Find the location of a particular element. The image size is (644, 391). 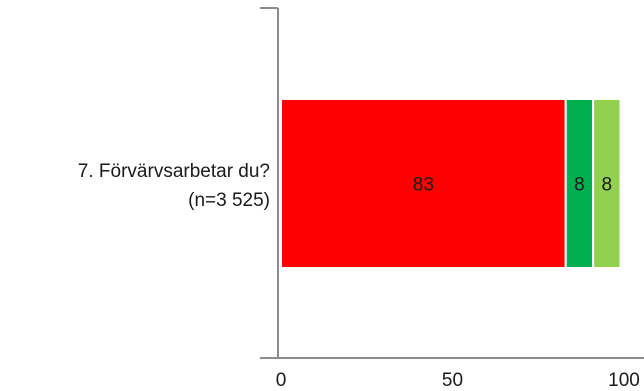

category-label-question: 7. Förvärvsarbetar du? is located at coordinates (173, 171).